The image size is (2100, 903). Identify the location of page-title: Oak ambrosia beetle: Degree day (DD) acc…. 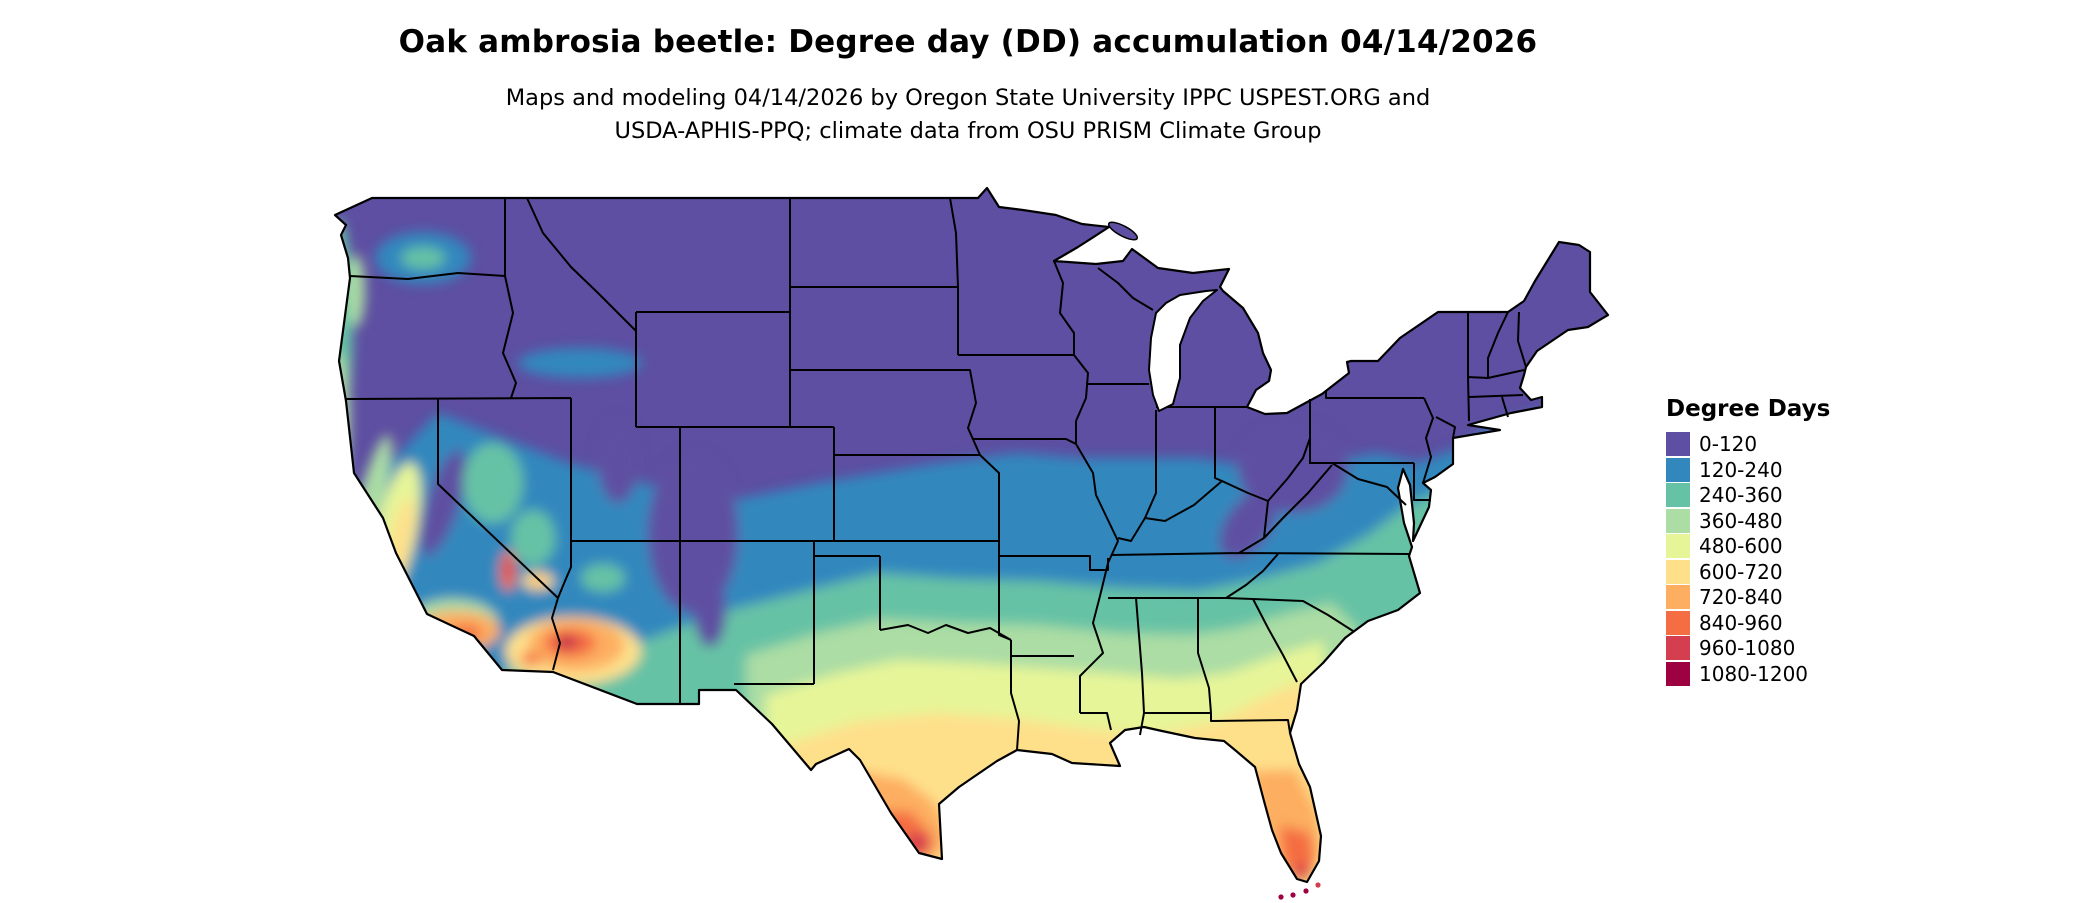
(968, 42).